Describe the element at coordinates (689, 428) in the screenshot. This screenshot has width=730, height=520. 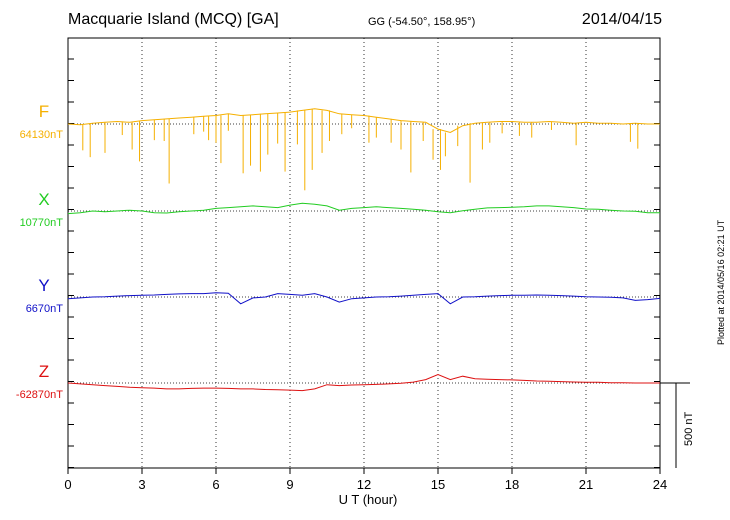
I see `scale-bar-label: 500 nT` at that location.